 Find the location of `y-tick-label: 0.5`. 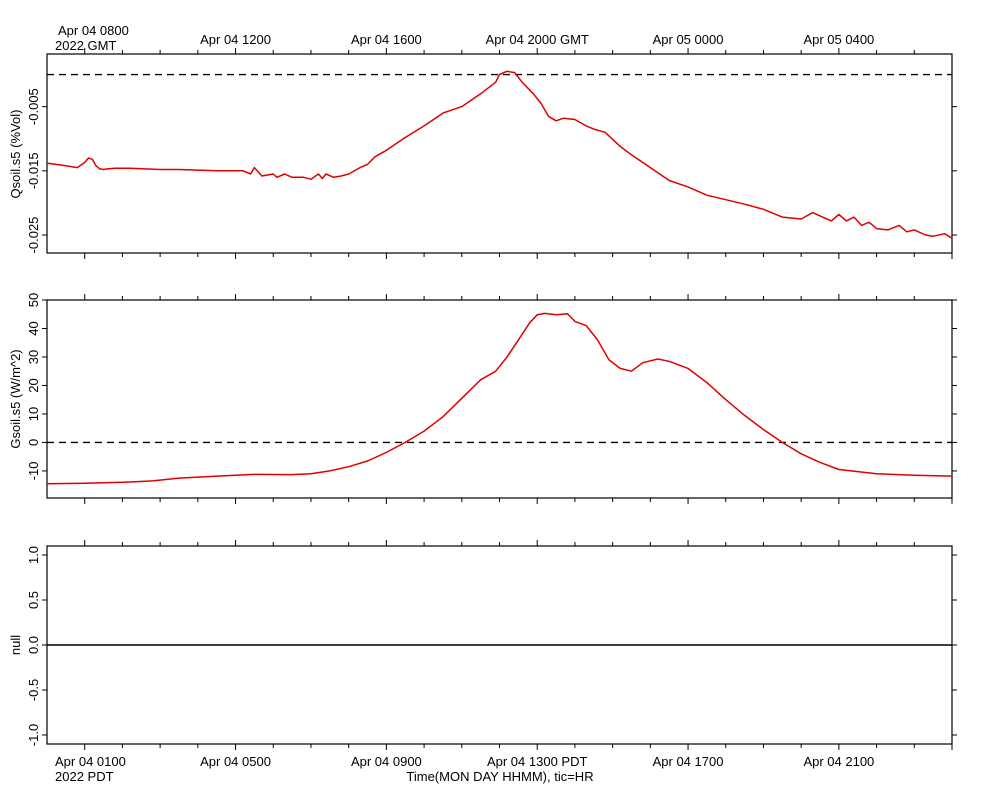

y-tick-label: 0.5 is located at coordinates (33, 600).